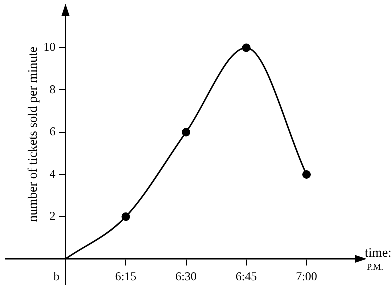 This screenshot has height=290, width=391. I want to click on x-tick-label: 6:45, so click(247, 276).